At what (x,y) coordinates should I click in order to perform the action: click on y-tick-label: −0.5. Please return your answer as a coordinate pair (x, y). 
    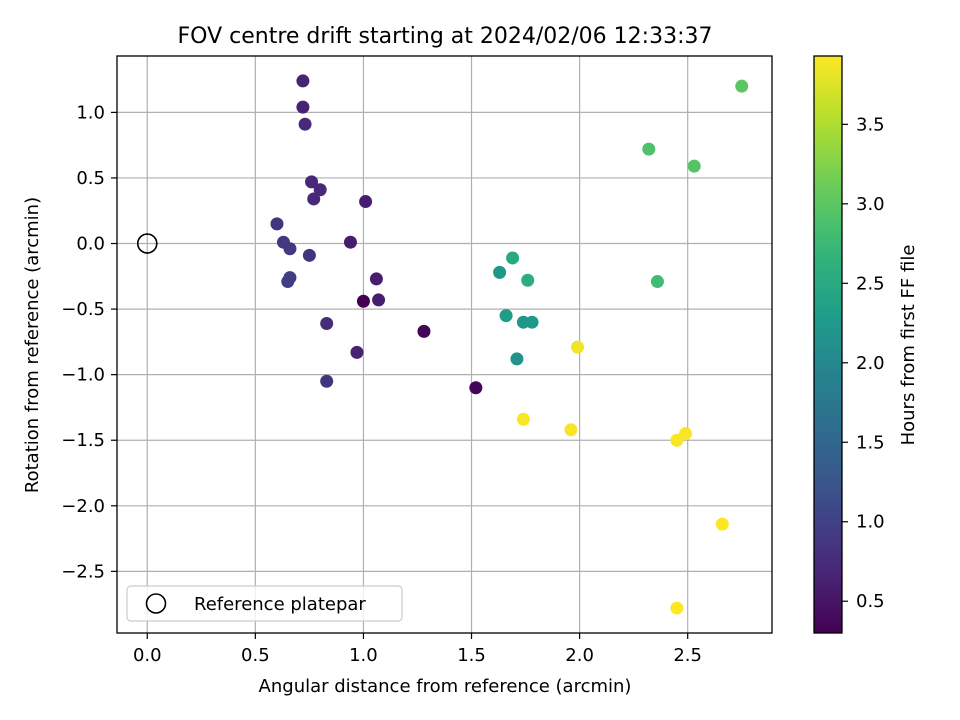
    Looking at the image, I should click on (83, 309).